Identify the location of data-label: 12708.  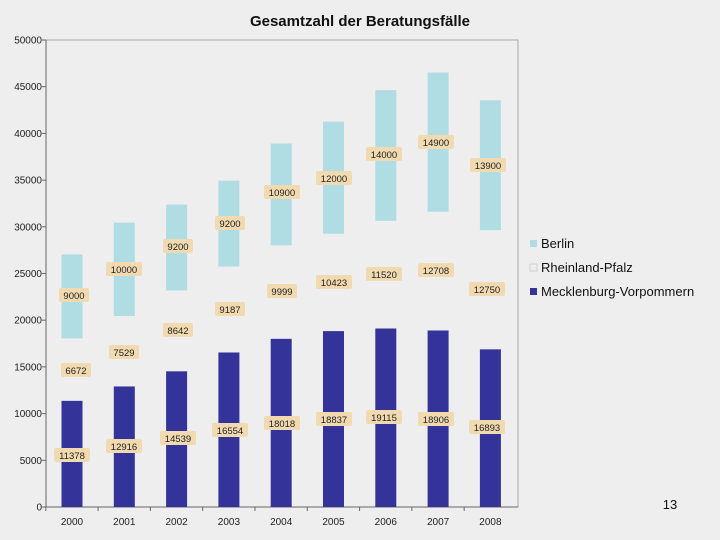
(436, 271).